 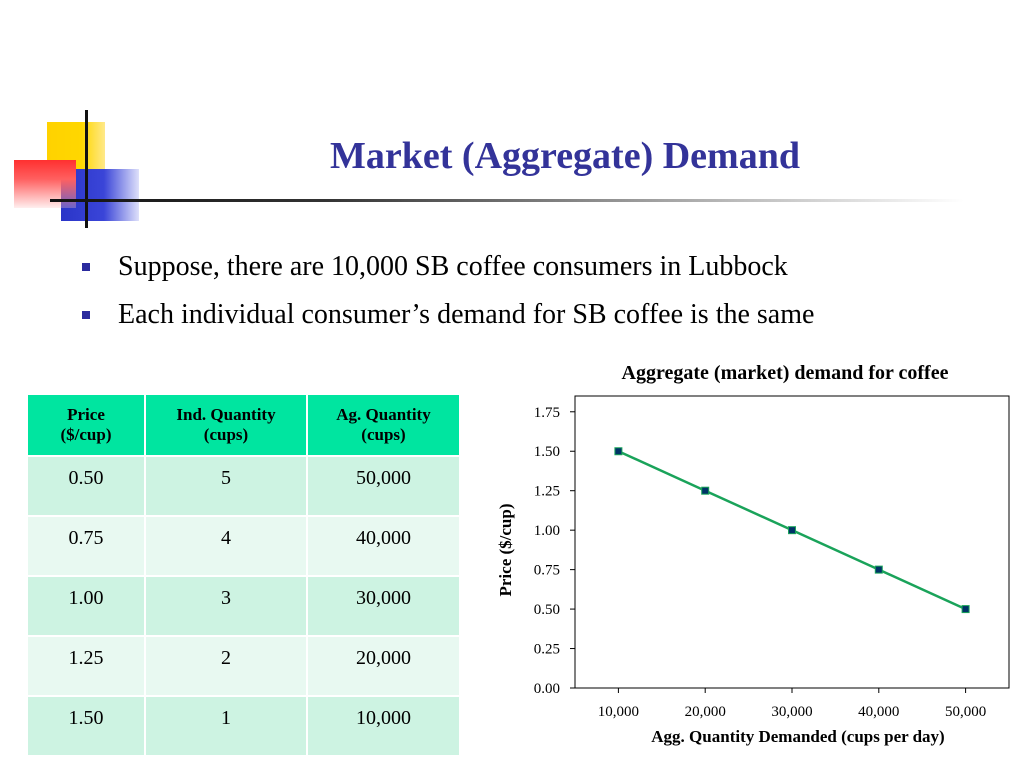 I want to click on header-ind-quantity: Ind. Quantity (cups), so click(x=226, y=425).